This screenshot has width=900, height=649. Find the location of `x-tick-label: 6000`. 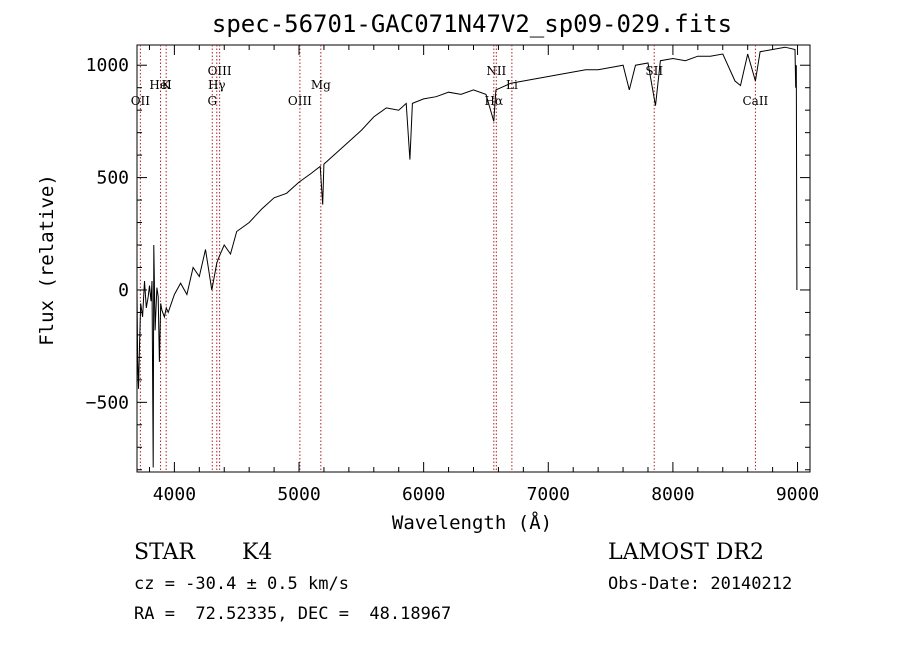

x-tick-label: 6000 is located at coordinates (423, 494).